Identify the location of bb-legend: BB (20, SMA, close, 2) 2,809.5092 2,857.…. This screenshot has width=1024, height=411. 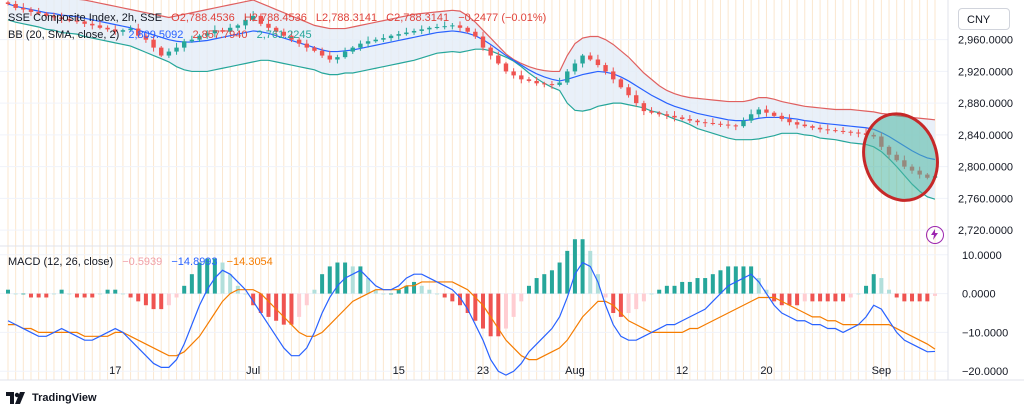
(163, 35).